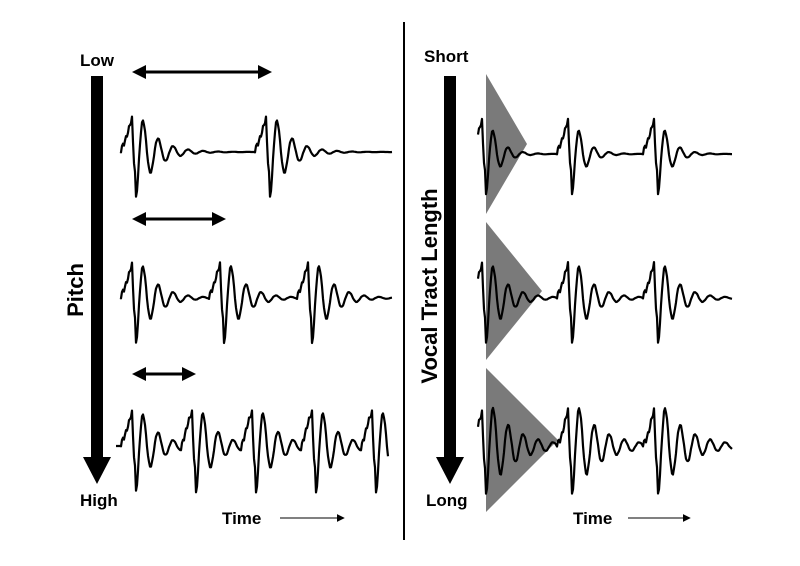 The image size is (800, 566). What do you see at coordinates (99, 500) in the screenshot?
I see `pitch-high-label: High` at bounding box center [99, 500].